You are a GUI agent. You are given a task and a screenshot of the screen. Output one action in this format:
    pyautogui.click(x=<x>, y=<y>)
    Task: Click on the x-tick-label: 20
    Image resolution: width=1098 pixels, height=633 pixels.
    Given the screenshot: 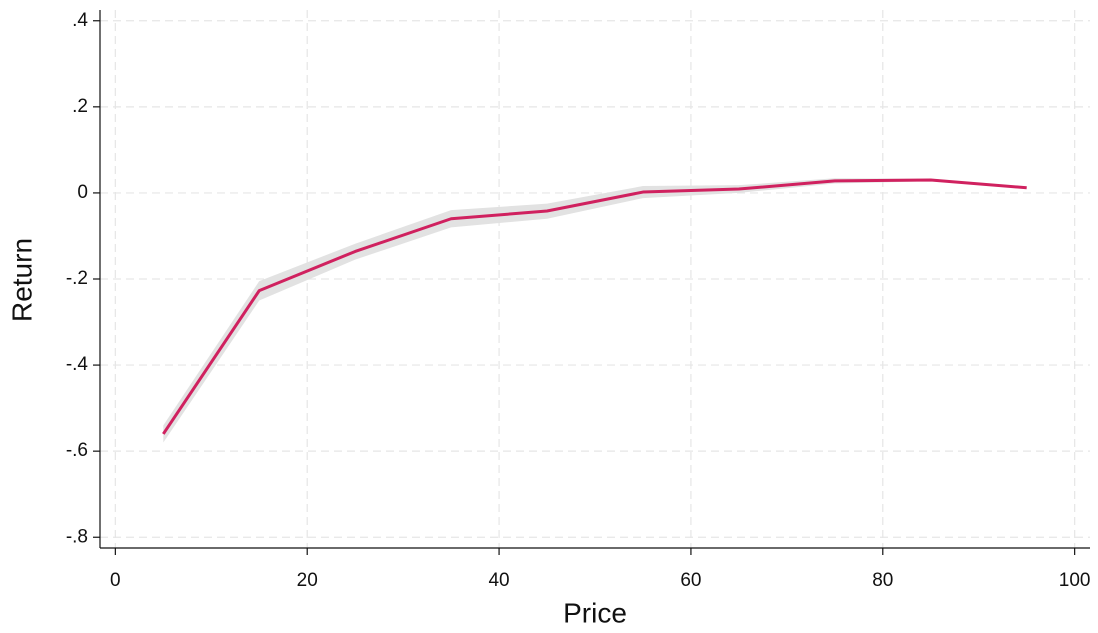 What is the action you would take?
    pyautogui.click(x=307, y=580)
    